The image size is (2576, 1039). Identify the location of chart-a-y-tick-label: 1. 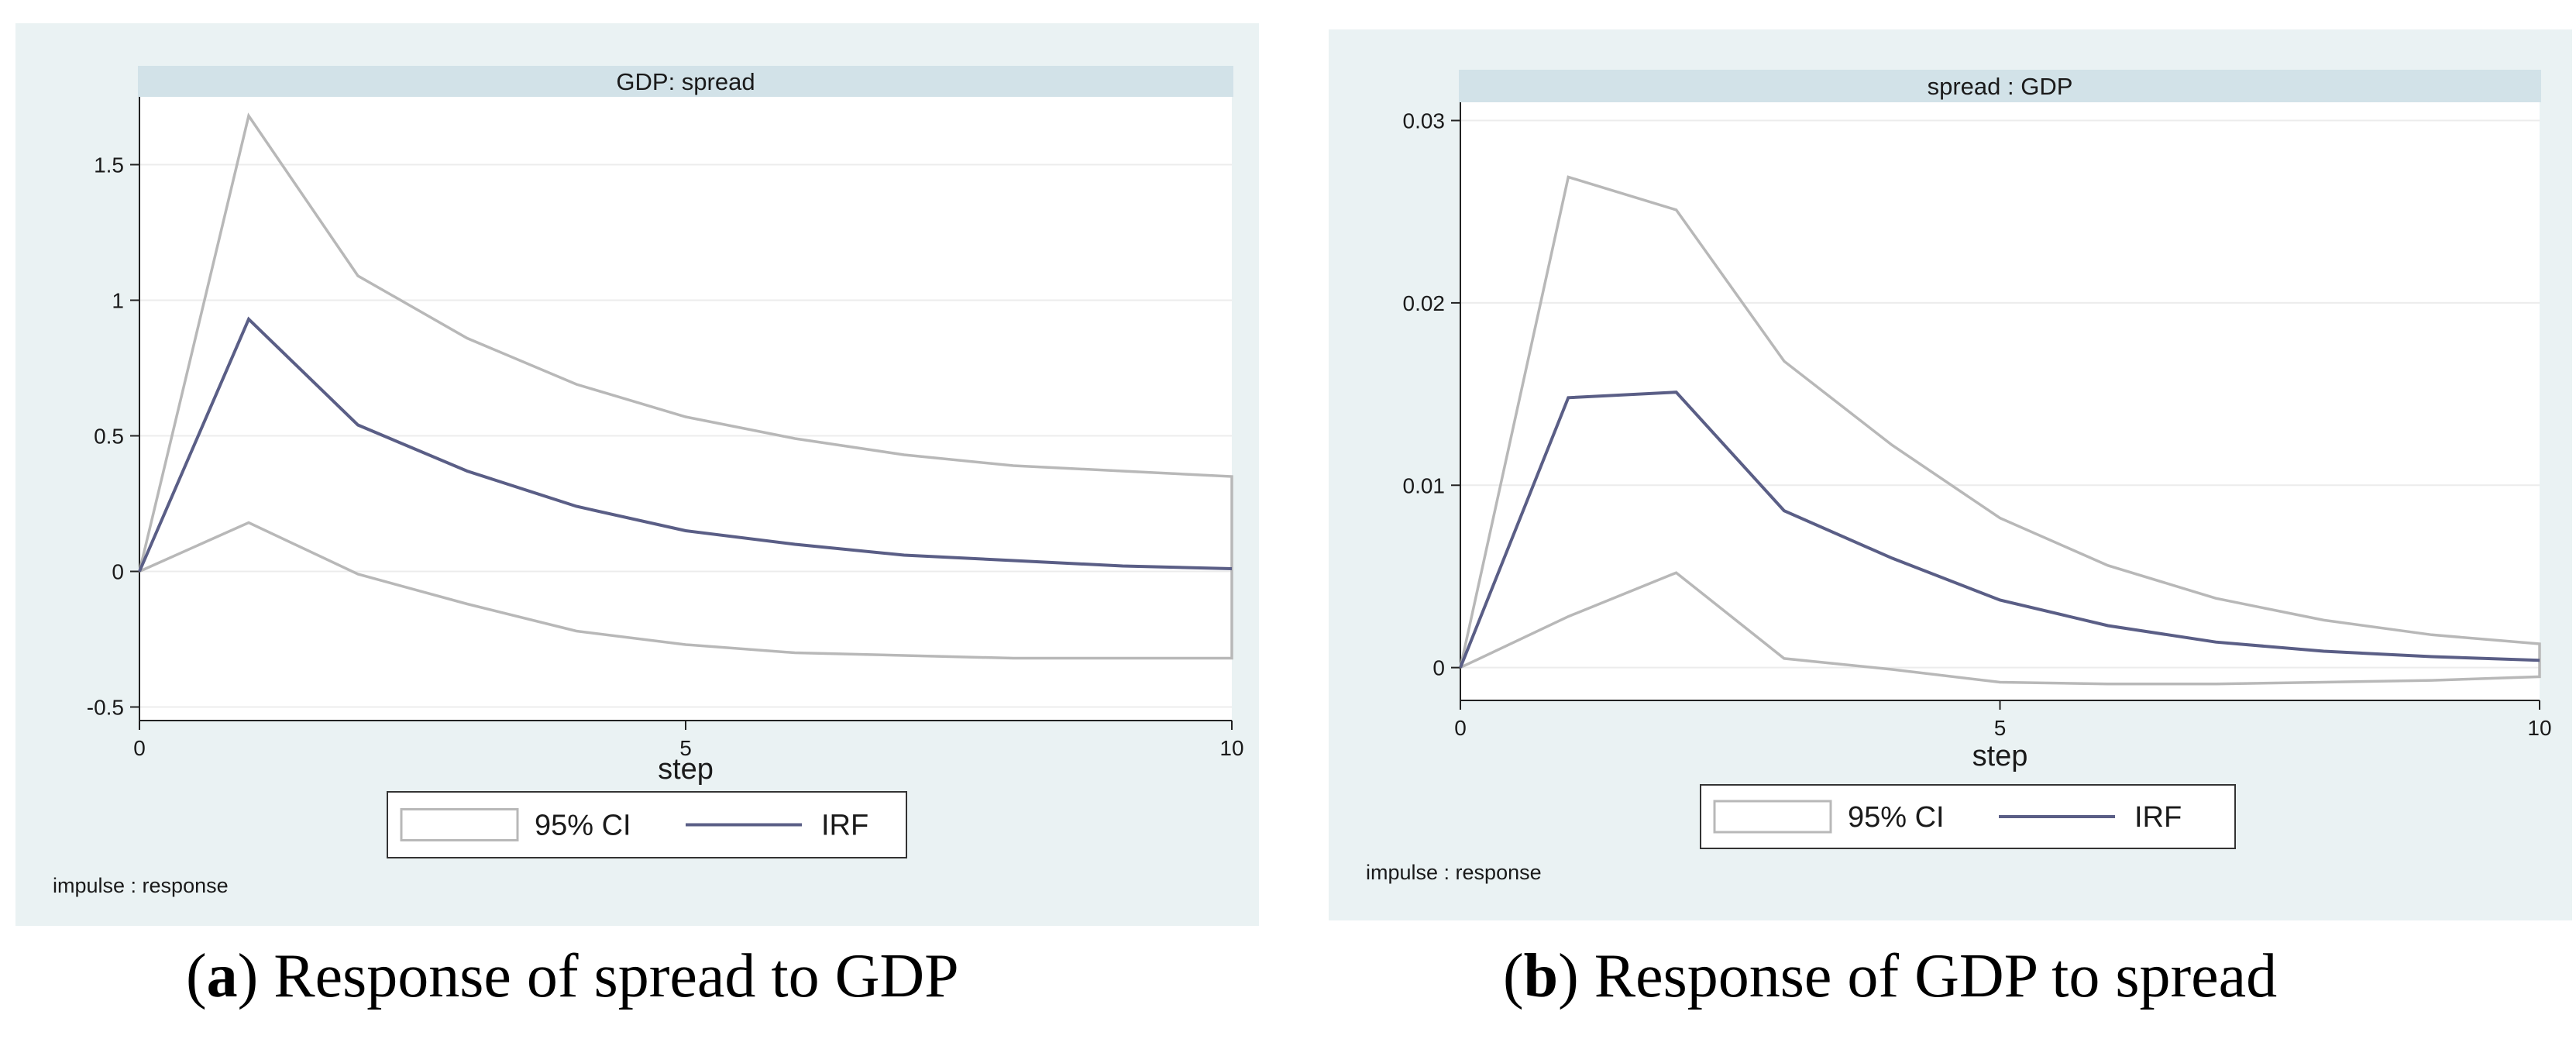
(118, 301).